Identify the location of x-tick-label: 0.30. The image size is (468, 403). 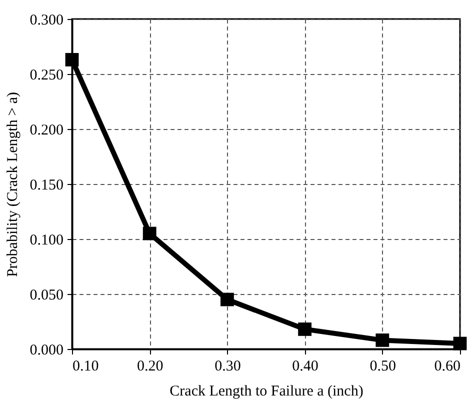
(227, 366).